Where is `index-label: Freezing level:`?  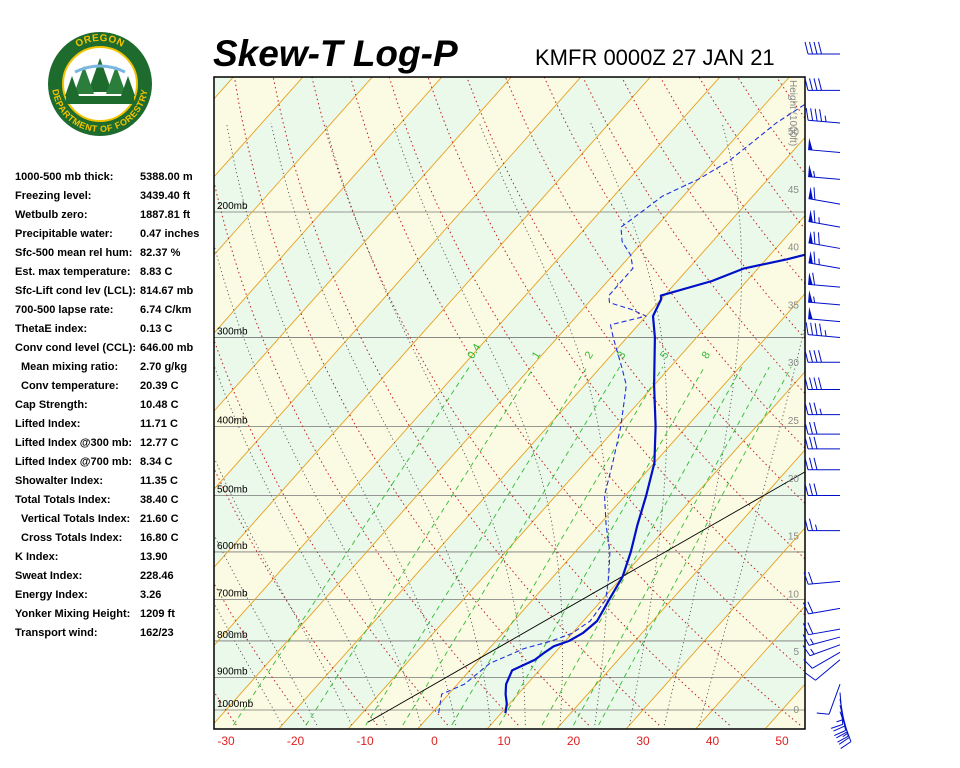
index-label: Freezing level: is located at coordinates (53, 196).